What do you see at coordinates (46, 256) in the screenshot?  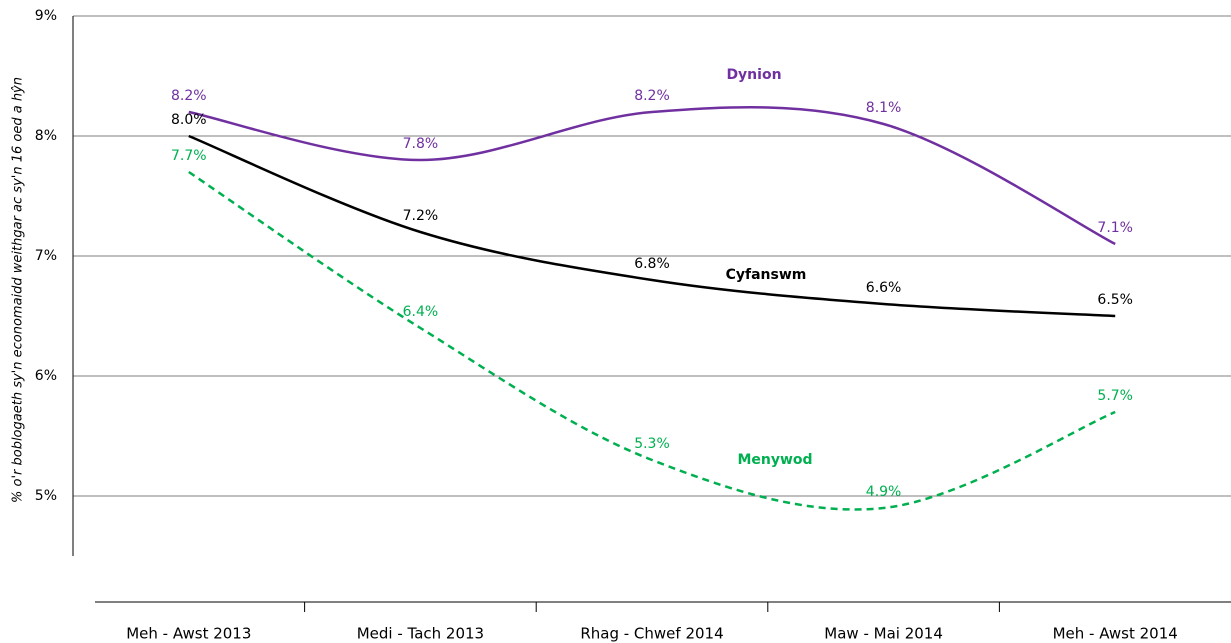 I see `y-tick-label: 7%` at bounding box center [46, 256].